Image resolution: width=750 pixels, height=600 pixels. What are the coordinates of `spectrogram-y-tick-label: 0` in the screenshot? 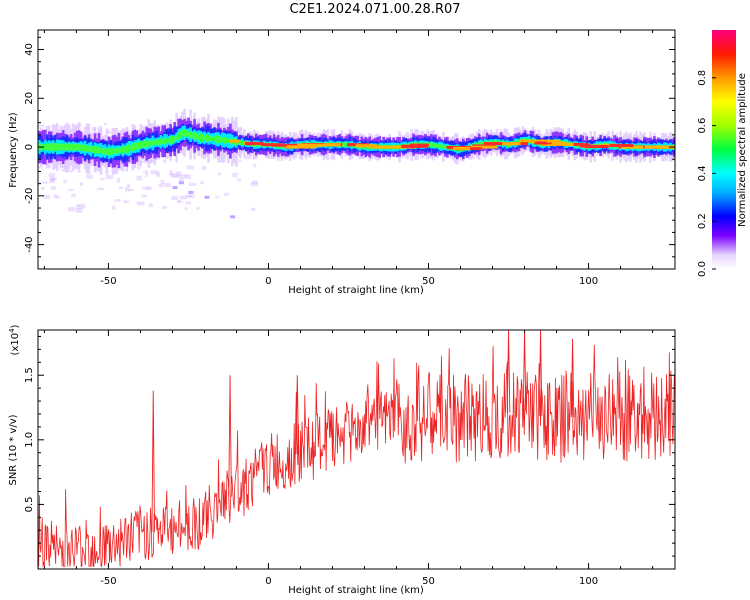 It's located at (29, 147).